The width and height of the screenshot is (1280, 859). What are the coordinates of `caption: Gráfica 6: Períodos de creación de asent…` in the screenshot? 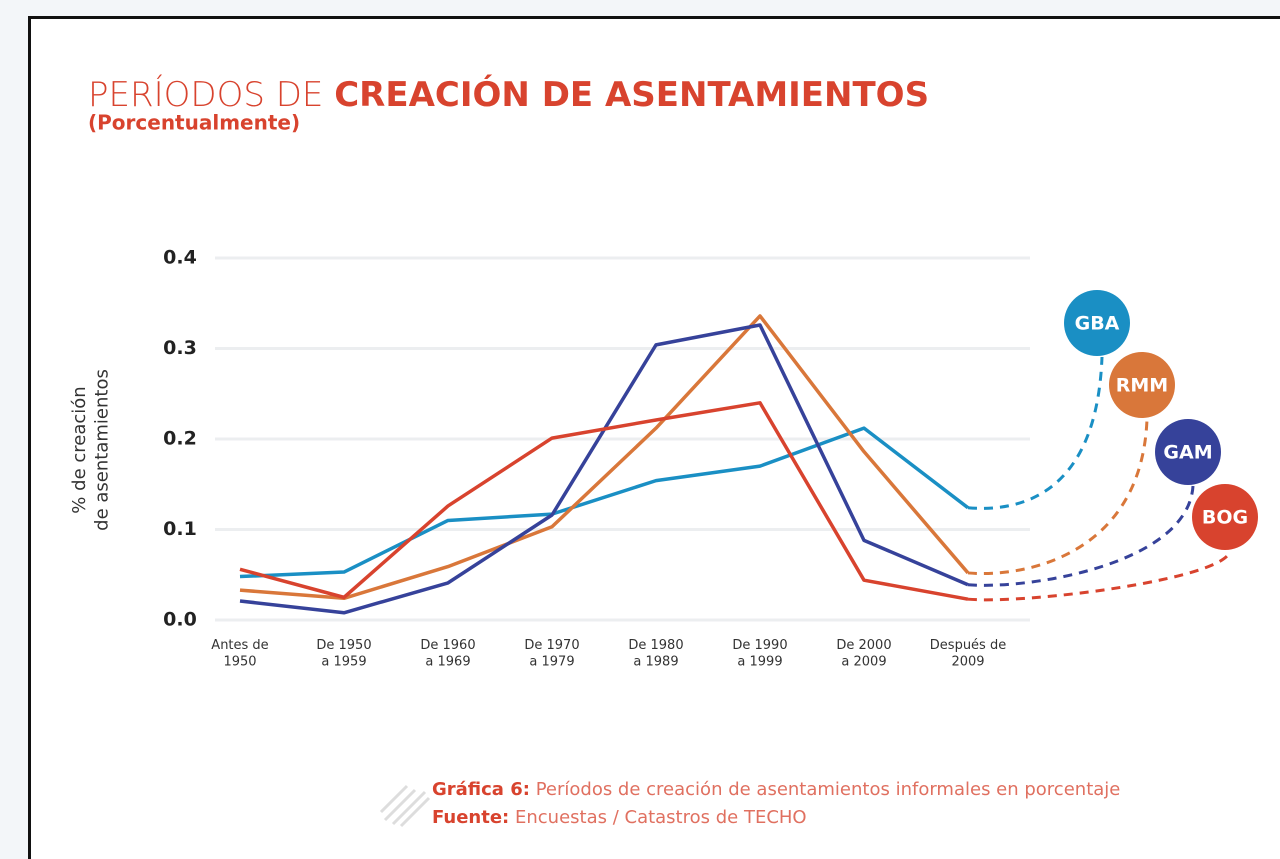 It's located at (776, 789).